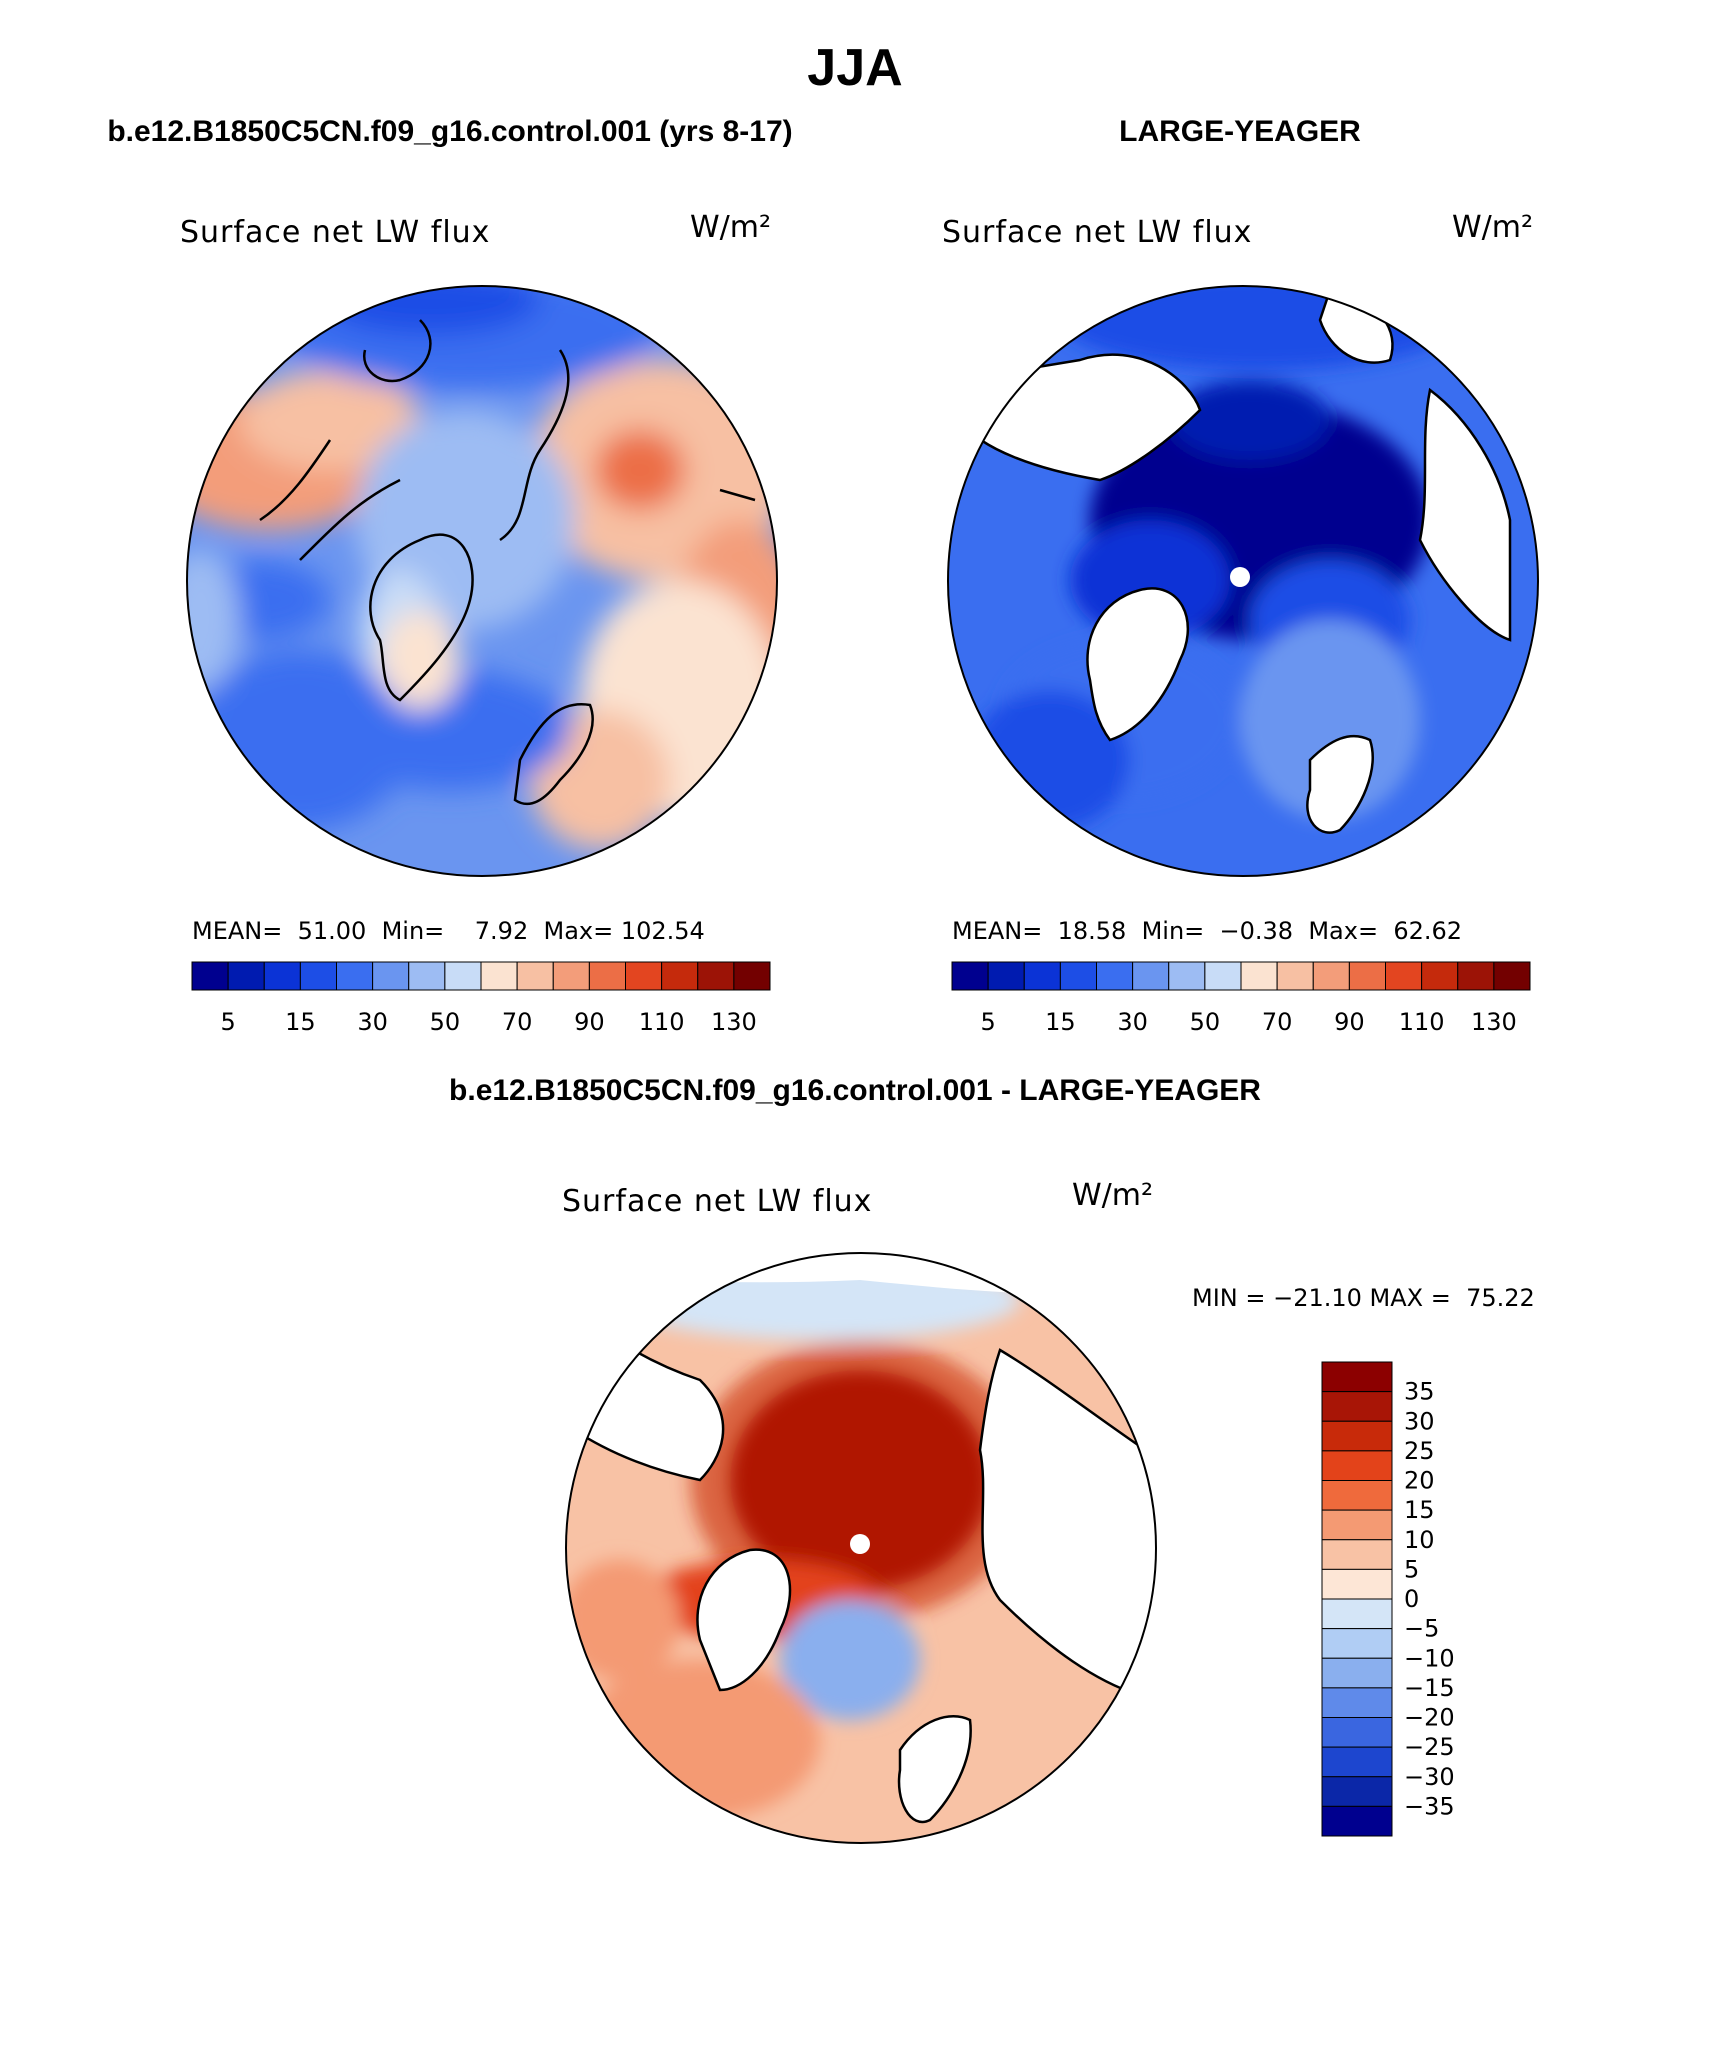 The height and width of the screenshot is (2056, 1710). What do you see at coordinates (1421, 1629) in the screenshot?
I see `colorbar-tick-label: −5` at bounding box center [1421, 1629].